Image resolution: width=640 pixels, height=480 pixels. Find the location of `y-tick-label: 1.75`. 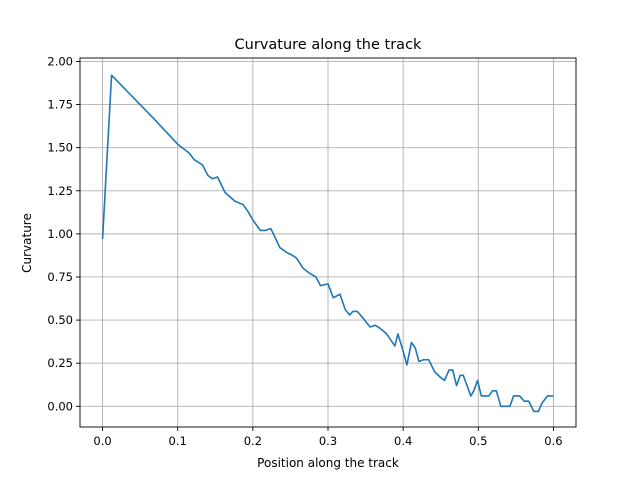

y-tick-label: 1.75 is located at coordinates (60, 105).